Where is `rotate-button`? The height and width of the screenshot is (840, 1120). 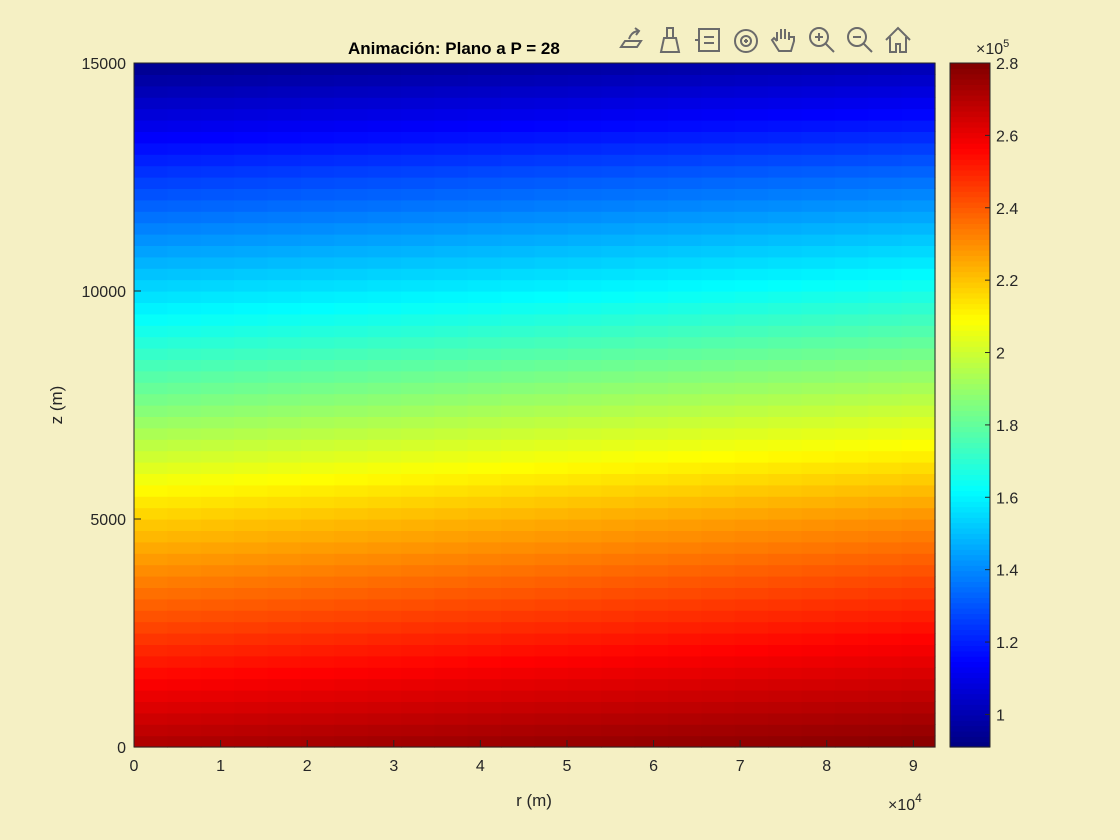
rotate-button is located at coordinates (746, 40).